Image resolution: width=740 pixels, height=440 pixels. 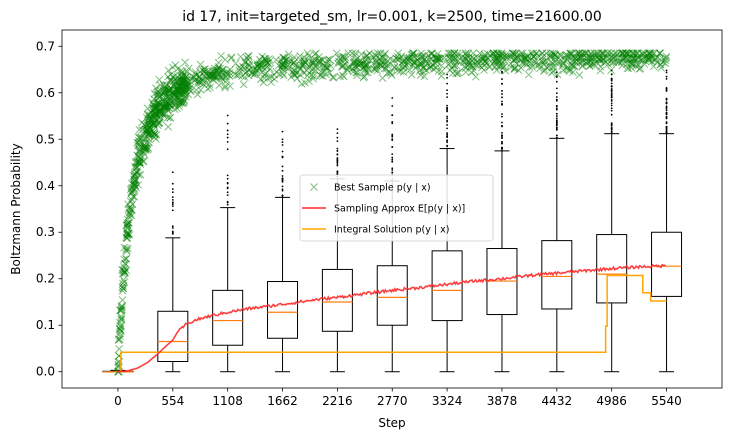 What do you see at coordinates (283, 310) in the screenshot?
I see `box-body` at bounding box center [283, 310].